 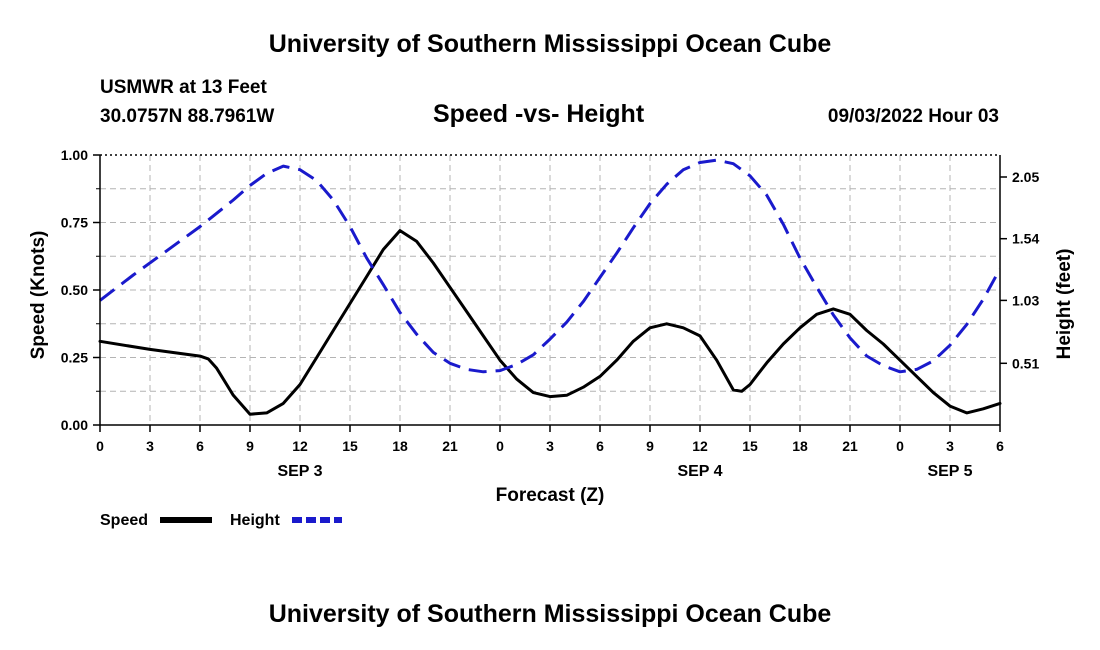 What do you see at coordinates (124, 520) in the screenshot?
I see `legend-label-speed: Speed` at bounding box center [124, 520].